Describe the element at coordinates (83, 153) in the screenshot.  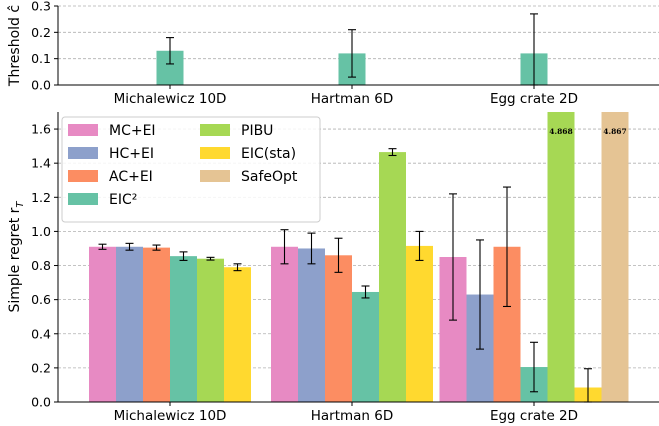
I see `legend-swatch-hc-ei` at that location.